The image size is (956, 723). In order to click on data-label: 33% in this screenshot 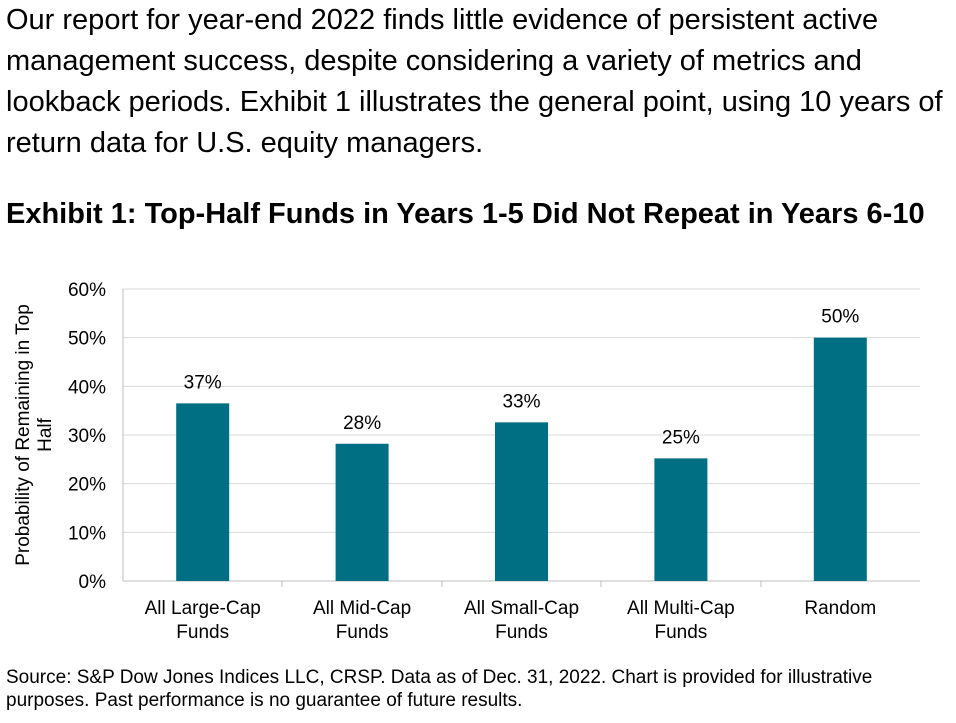, I will do `click(521, 401)`.